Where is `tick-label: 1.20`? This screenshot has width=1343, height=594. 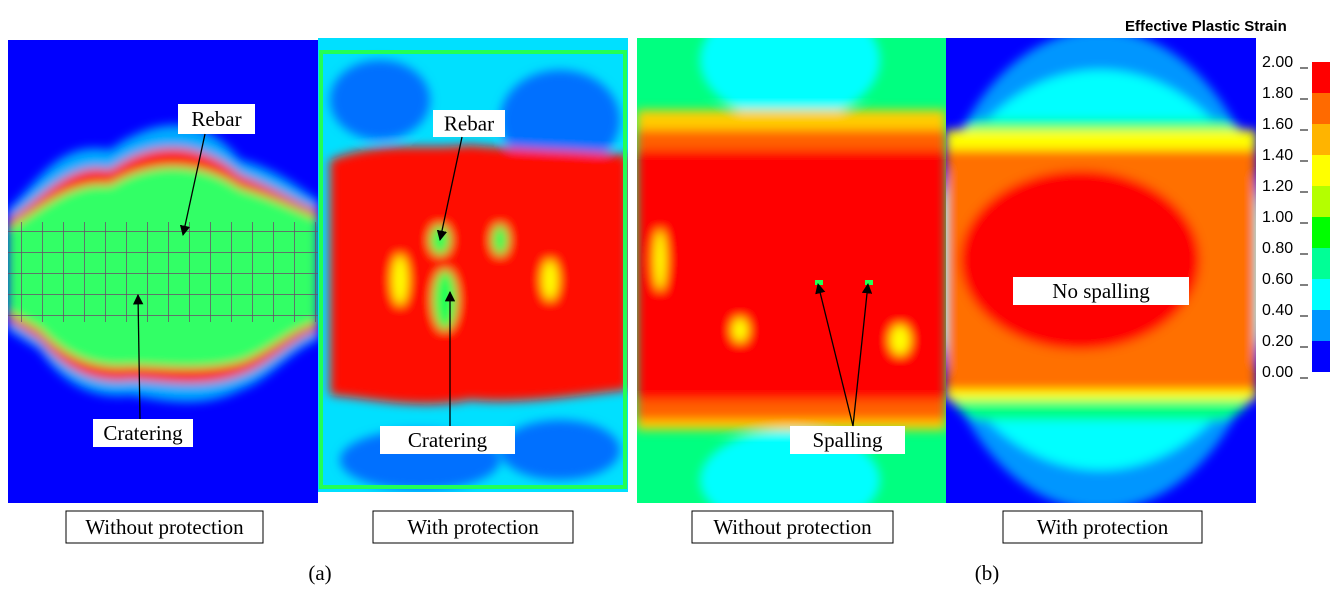
tick-label: 1.20 is located at coordinates (1277, 186).